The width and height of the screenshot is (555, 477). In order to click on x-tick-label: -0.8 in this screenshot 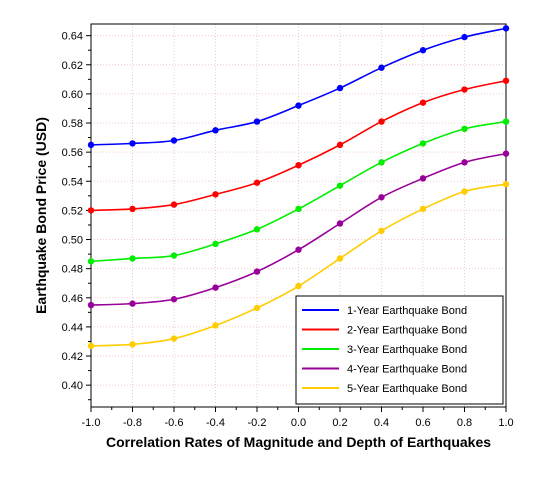, I will do `click(132, 423)`.